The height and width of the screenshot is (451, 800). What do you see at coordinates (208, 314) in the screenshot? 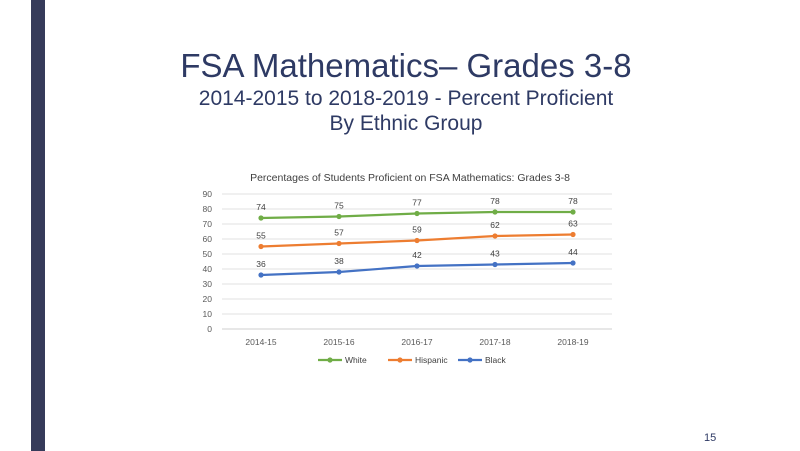
I see `y-tick-label: 10` at bounding box center [208, 314].